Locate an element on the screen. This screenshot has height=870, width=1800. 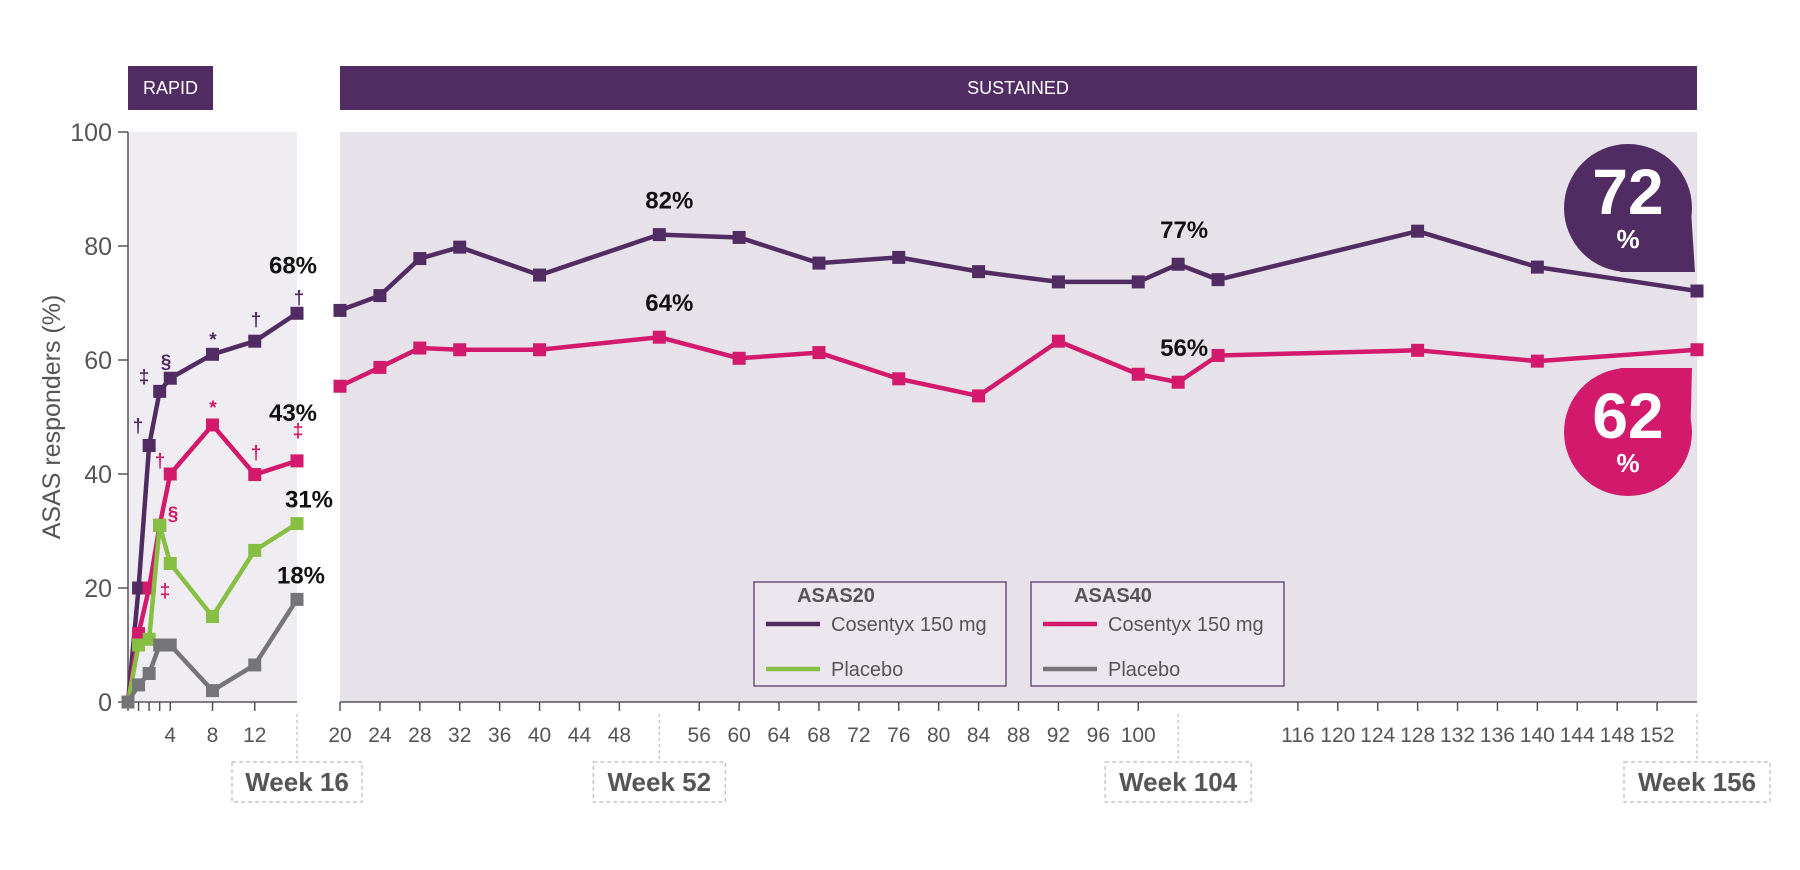
x-tick-label: 24 is located at coordinates (380, 735).